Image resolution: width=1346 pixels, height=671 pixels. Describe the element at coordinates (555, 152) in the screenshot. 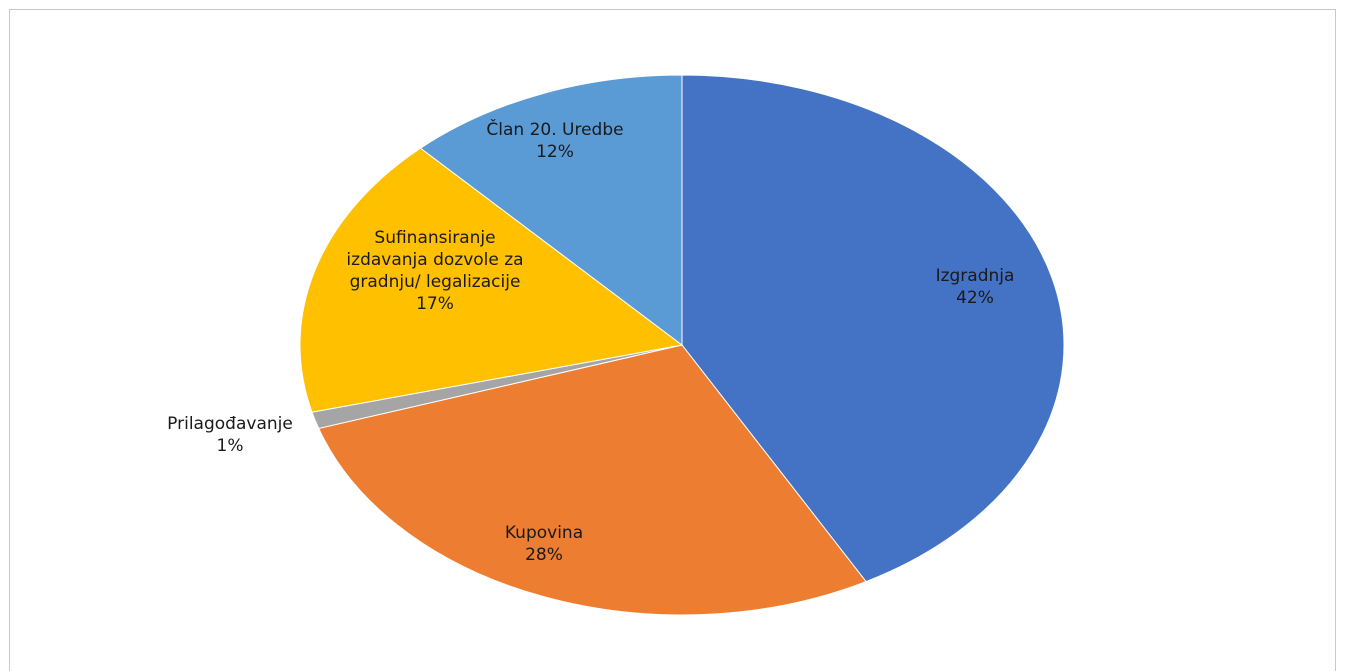

I see `slice-percent-label: 12%` at that location.